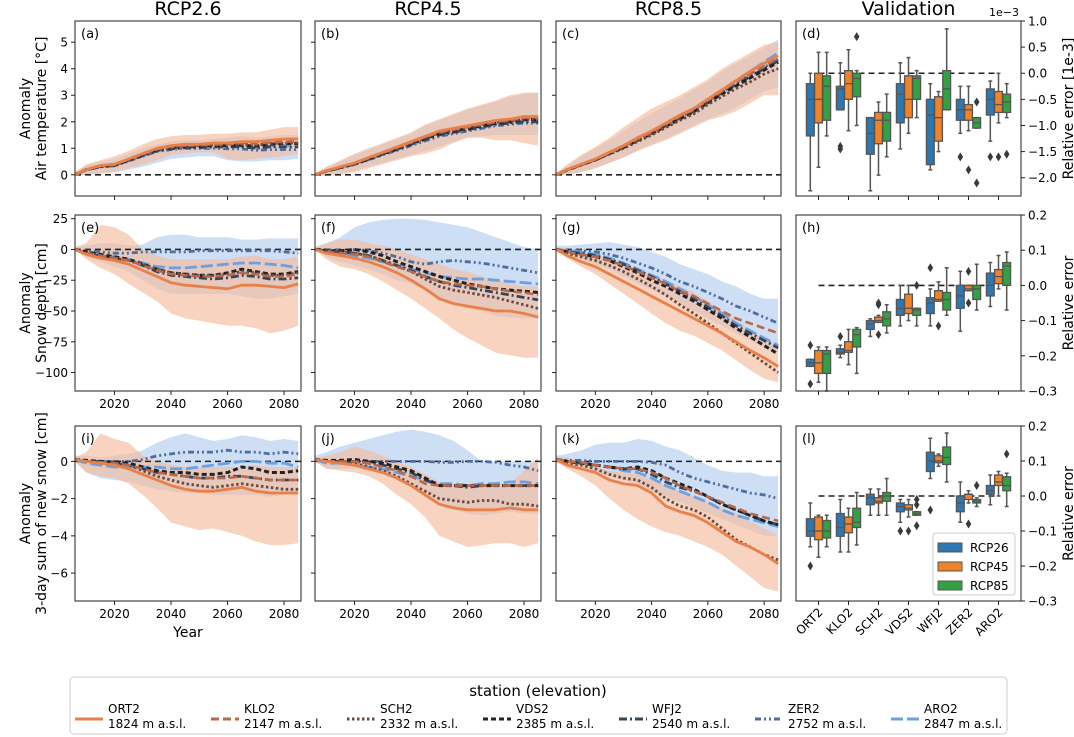 This screenshot has width=1074, height=737. I want to click on series-line-SCH2, so click(187, 262).